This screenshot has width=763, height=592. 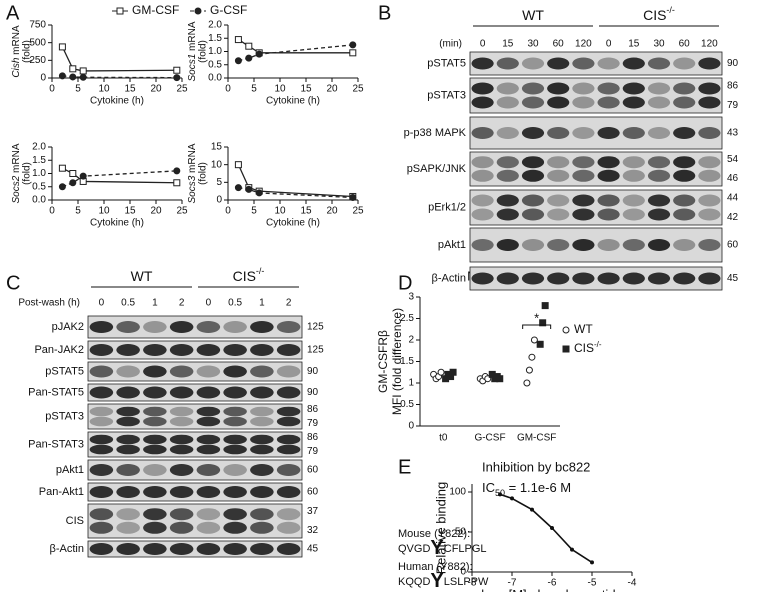 What do you see at coordinates (437, 581) in the screenshot?
I see `text-part: Y` at bounding box center [437, 581].